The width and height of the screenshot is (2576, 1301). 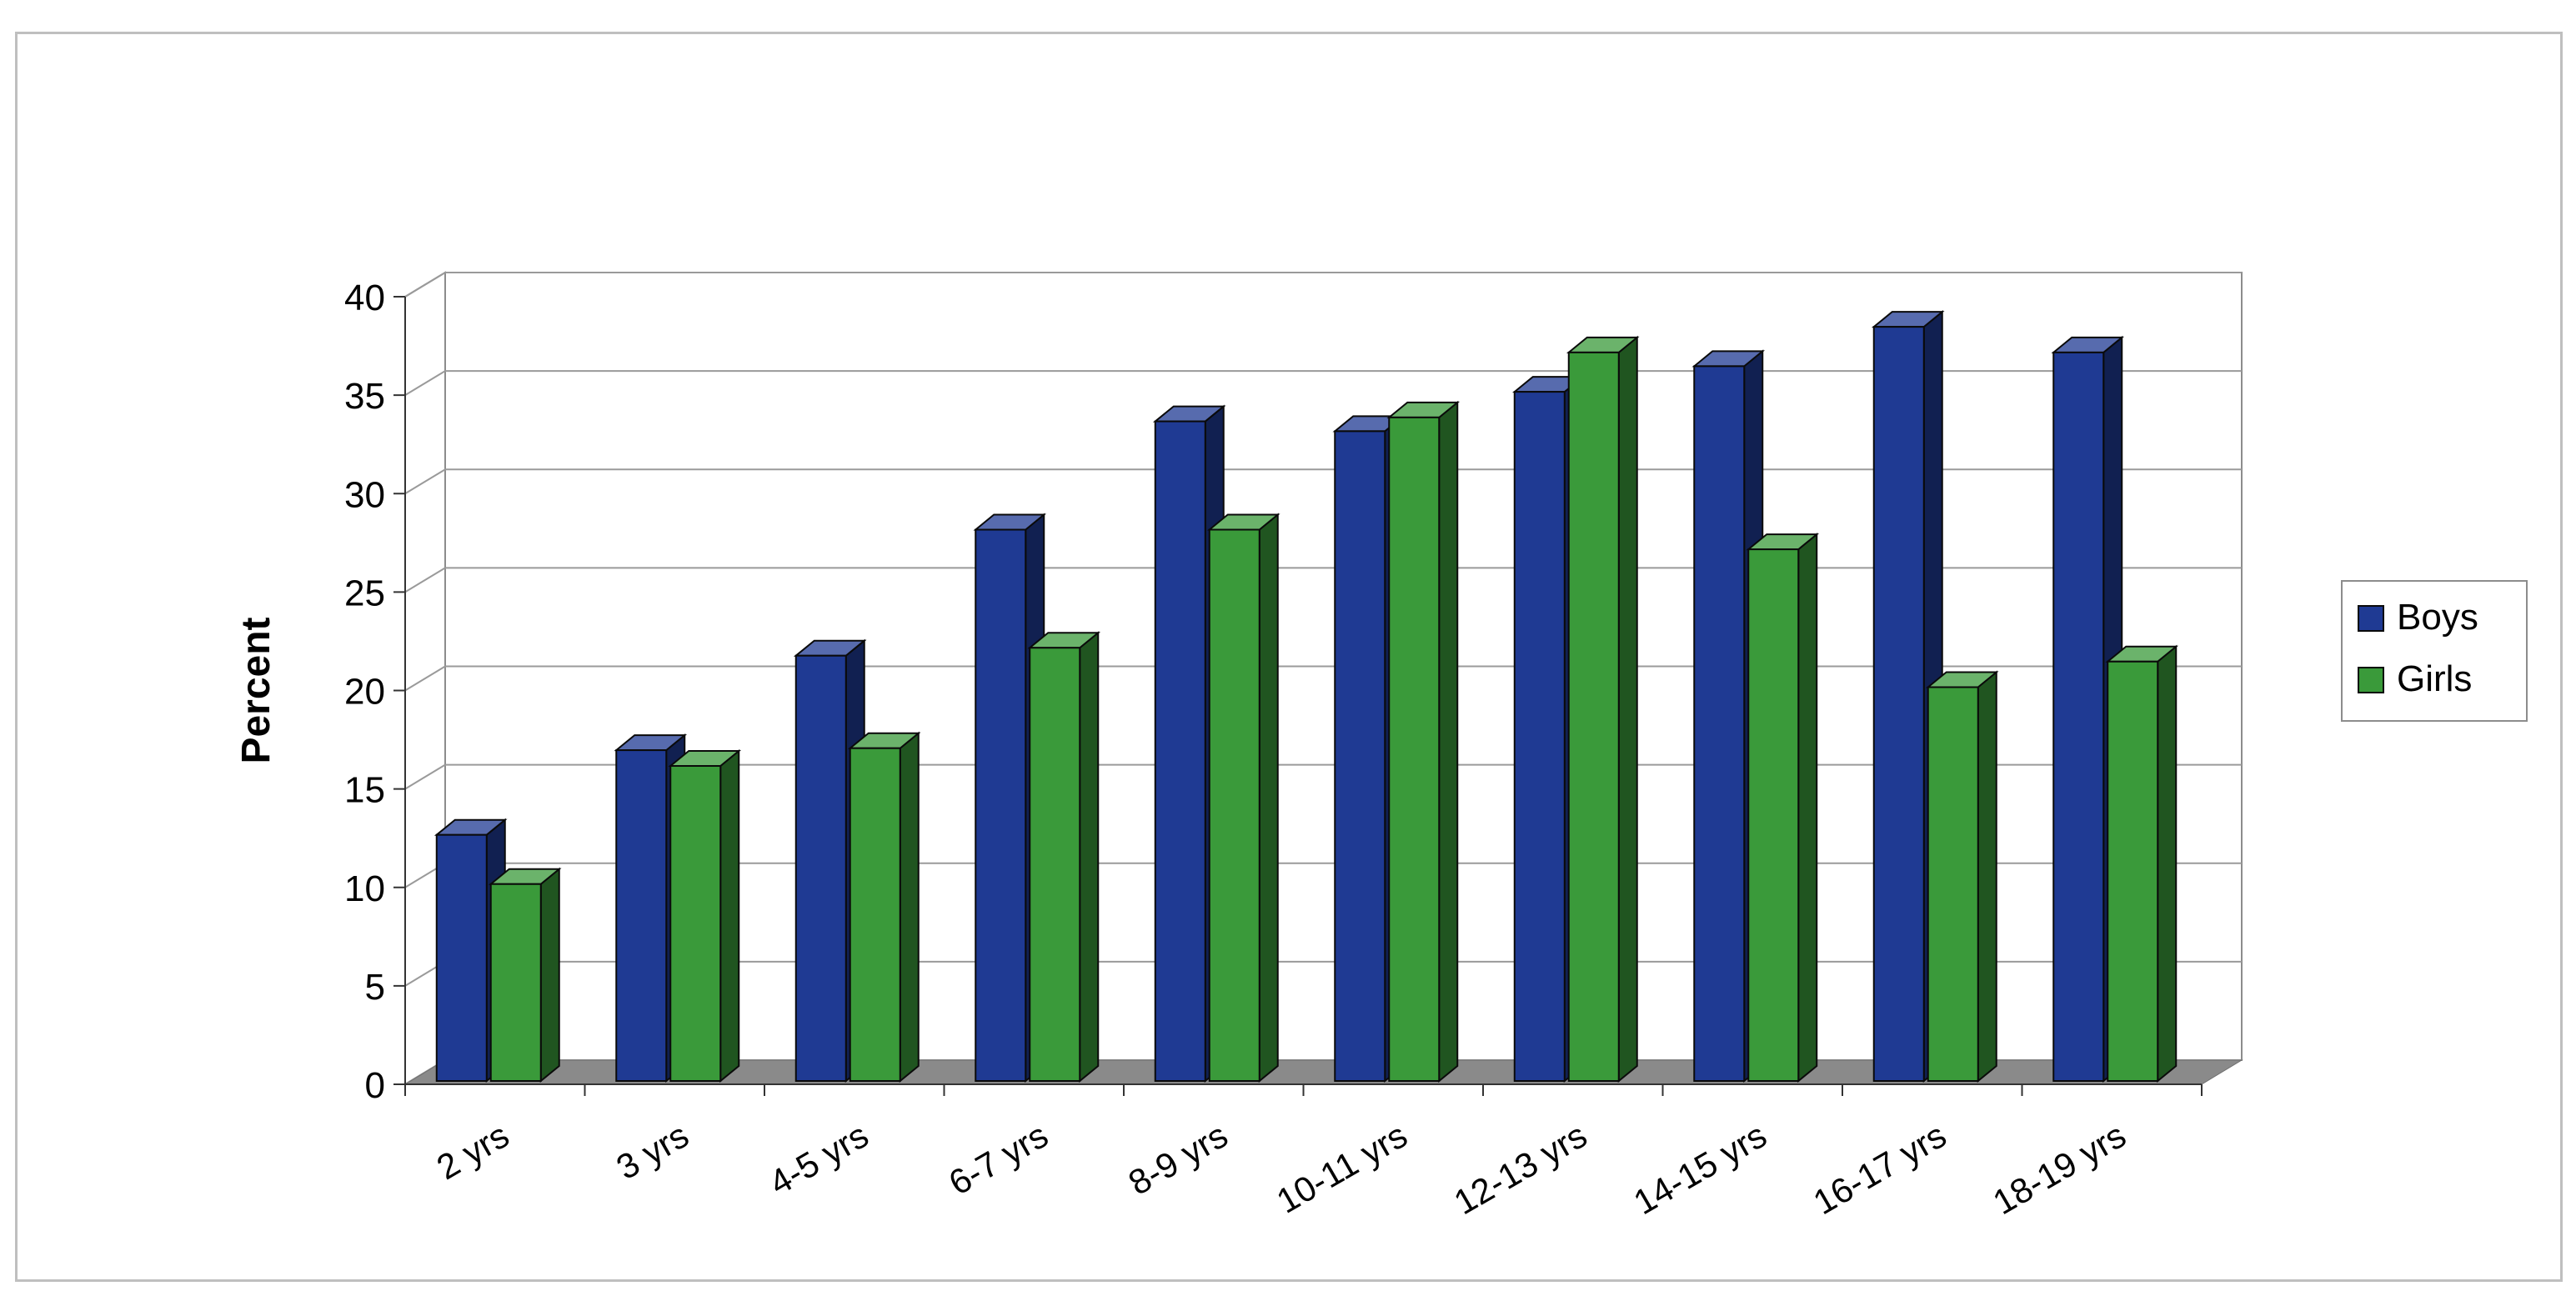 I want to click on y-tick-label: 0, so click(x=375, y=1085).